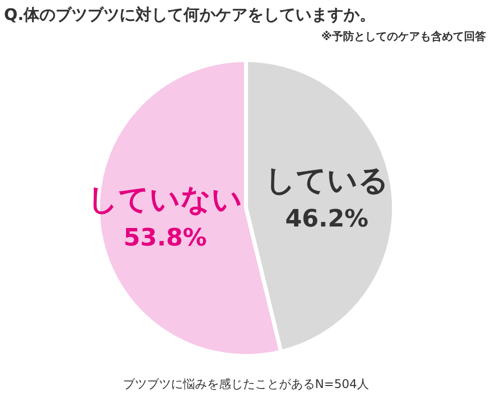  Describe the element at coordinates (165, 200) in the screenshot. I see `slice-label: していない` at that location.